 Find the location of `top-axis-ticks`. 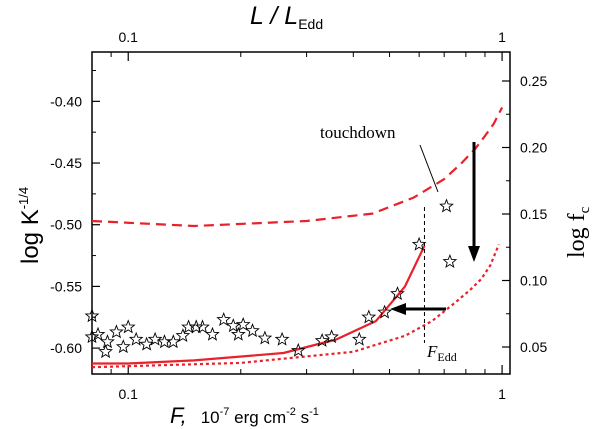

top-axis-ticks is located at coordinates (297, 56).